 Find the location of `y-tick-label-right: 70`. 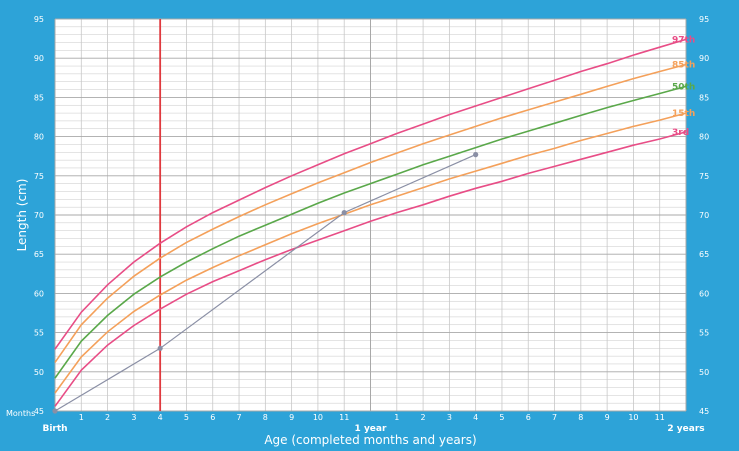

y-tick-label-right: 70 is located at coordinates (704, 215).